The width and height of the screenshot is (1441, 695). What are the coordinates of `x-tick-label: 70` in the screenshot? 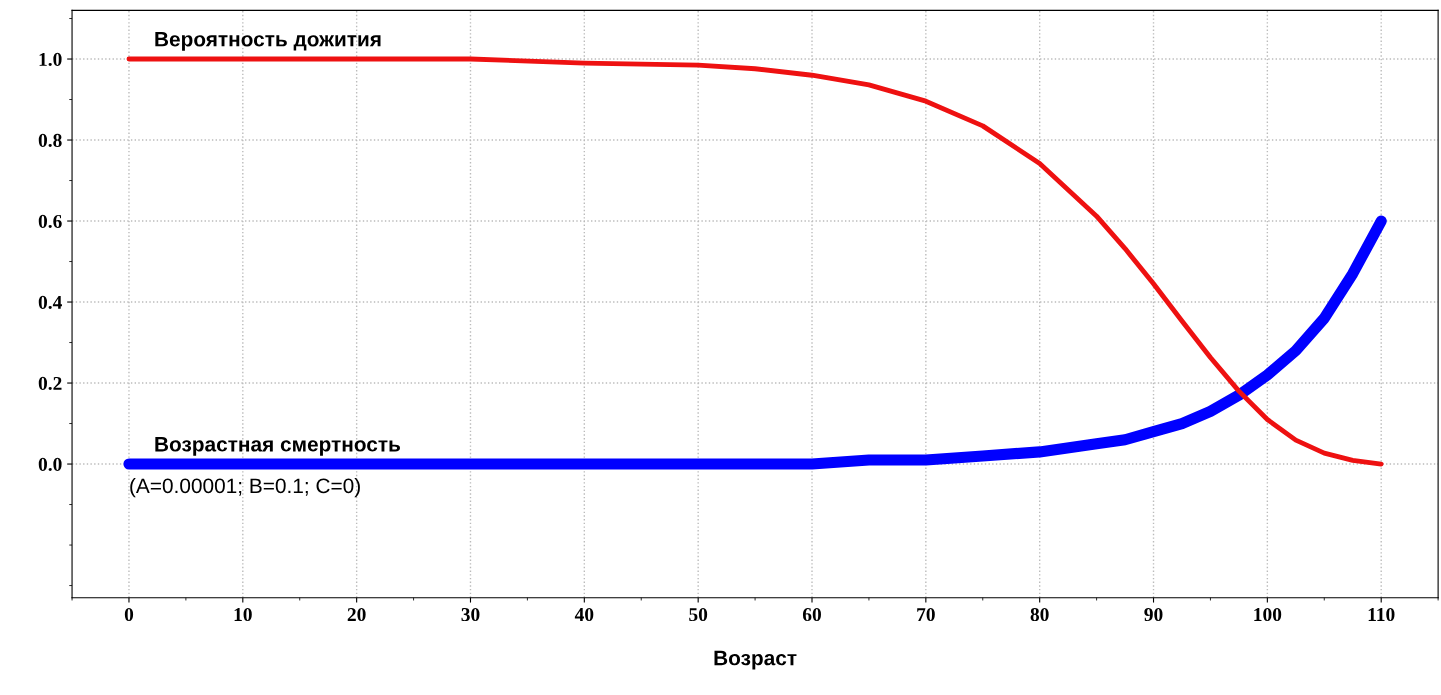 It's located at (926, 614).